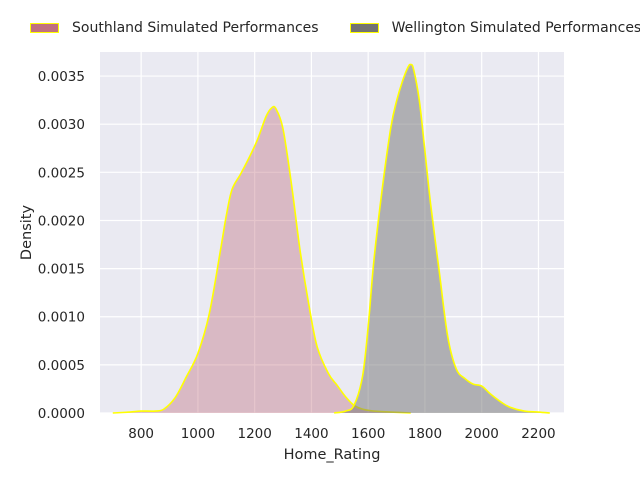 This screenshot has height=480, width=640. I want to click on legend-item-wellington: Wellington Simulated Performances, so click(494, 28).